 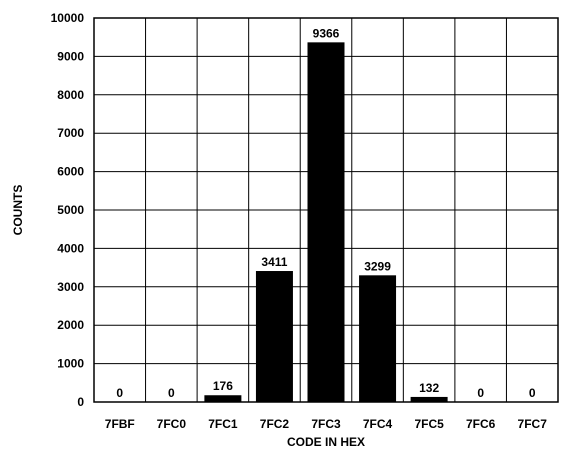 I want to click on x-tick-label: 7FBF, so click(x=120, y=424).